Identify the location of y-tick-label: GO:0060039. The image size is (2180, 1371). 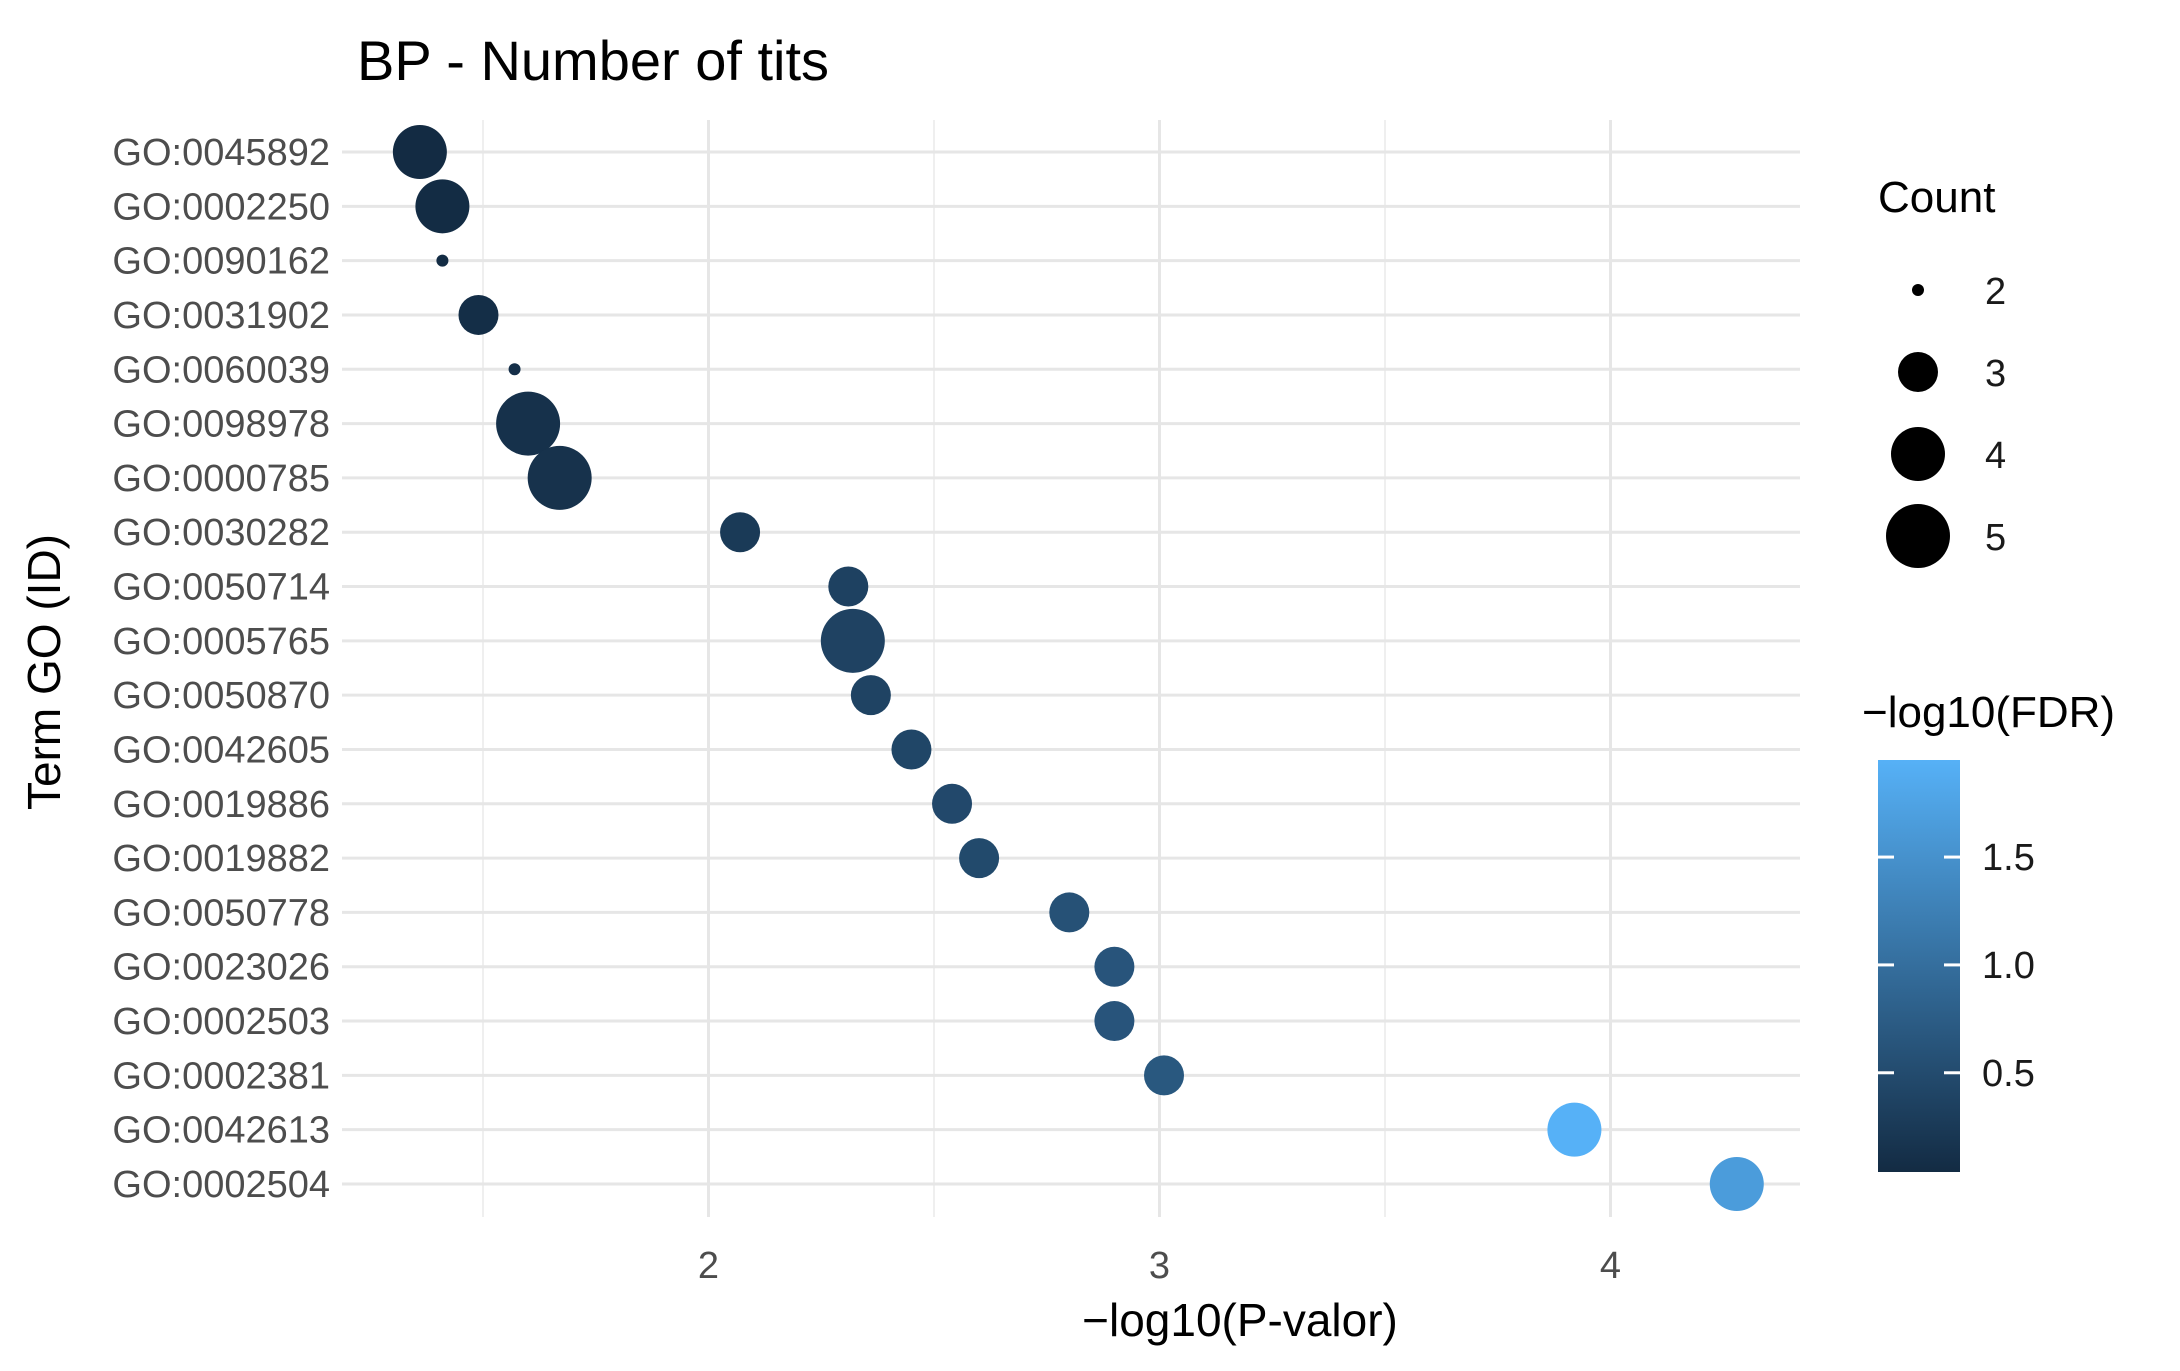
(221, 370).